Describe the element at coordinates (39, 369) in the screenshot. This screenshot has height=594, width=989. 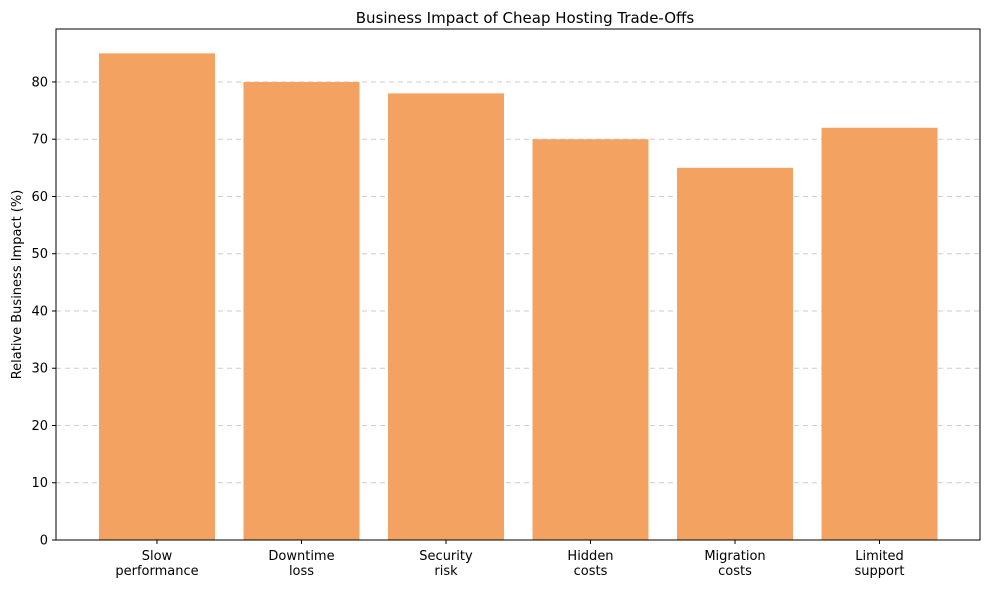
I see `y-tick-label: 30` at that location.